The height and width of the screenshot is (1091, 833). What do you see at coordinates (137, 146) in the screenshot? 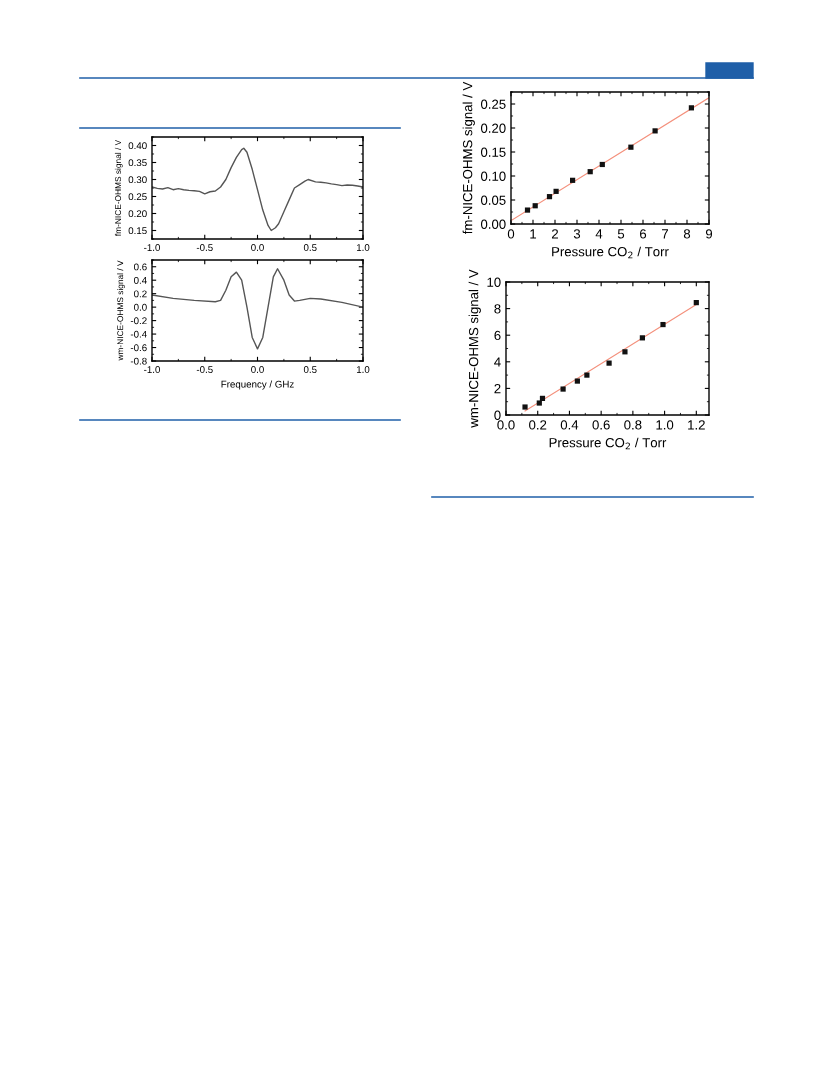
I see `y-tick-label: 0.40` at bounding box center [137, 146].